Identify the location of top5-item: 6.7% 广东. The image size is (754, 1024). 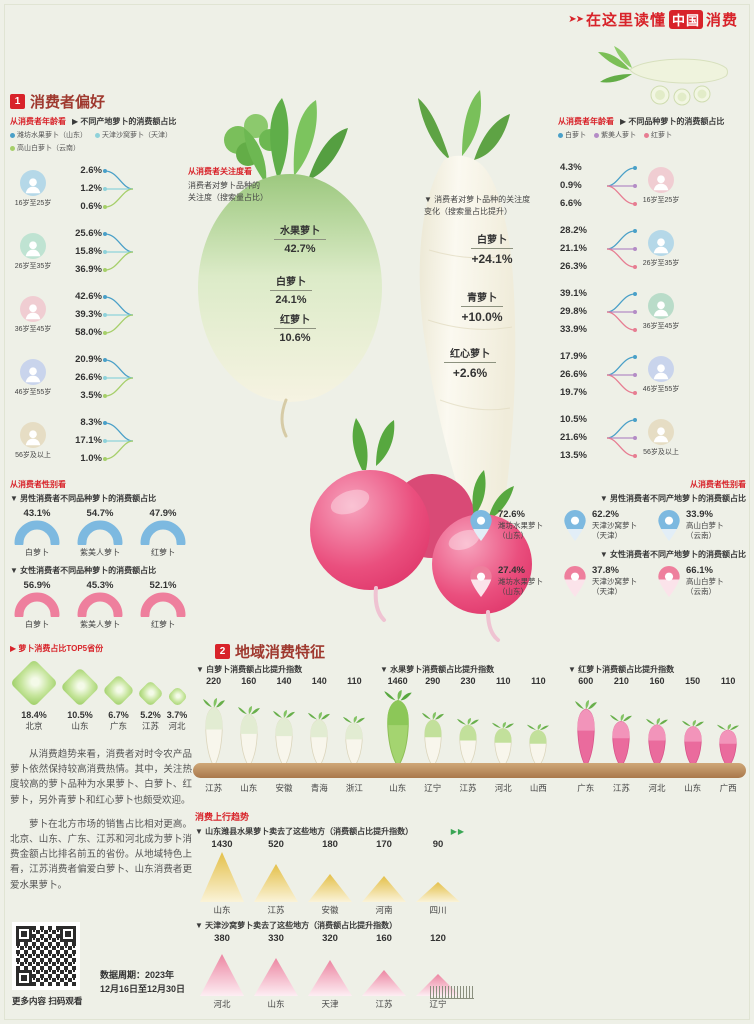
(118, 703).